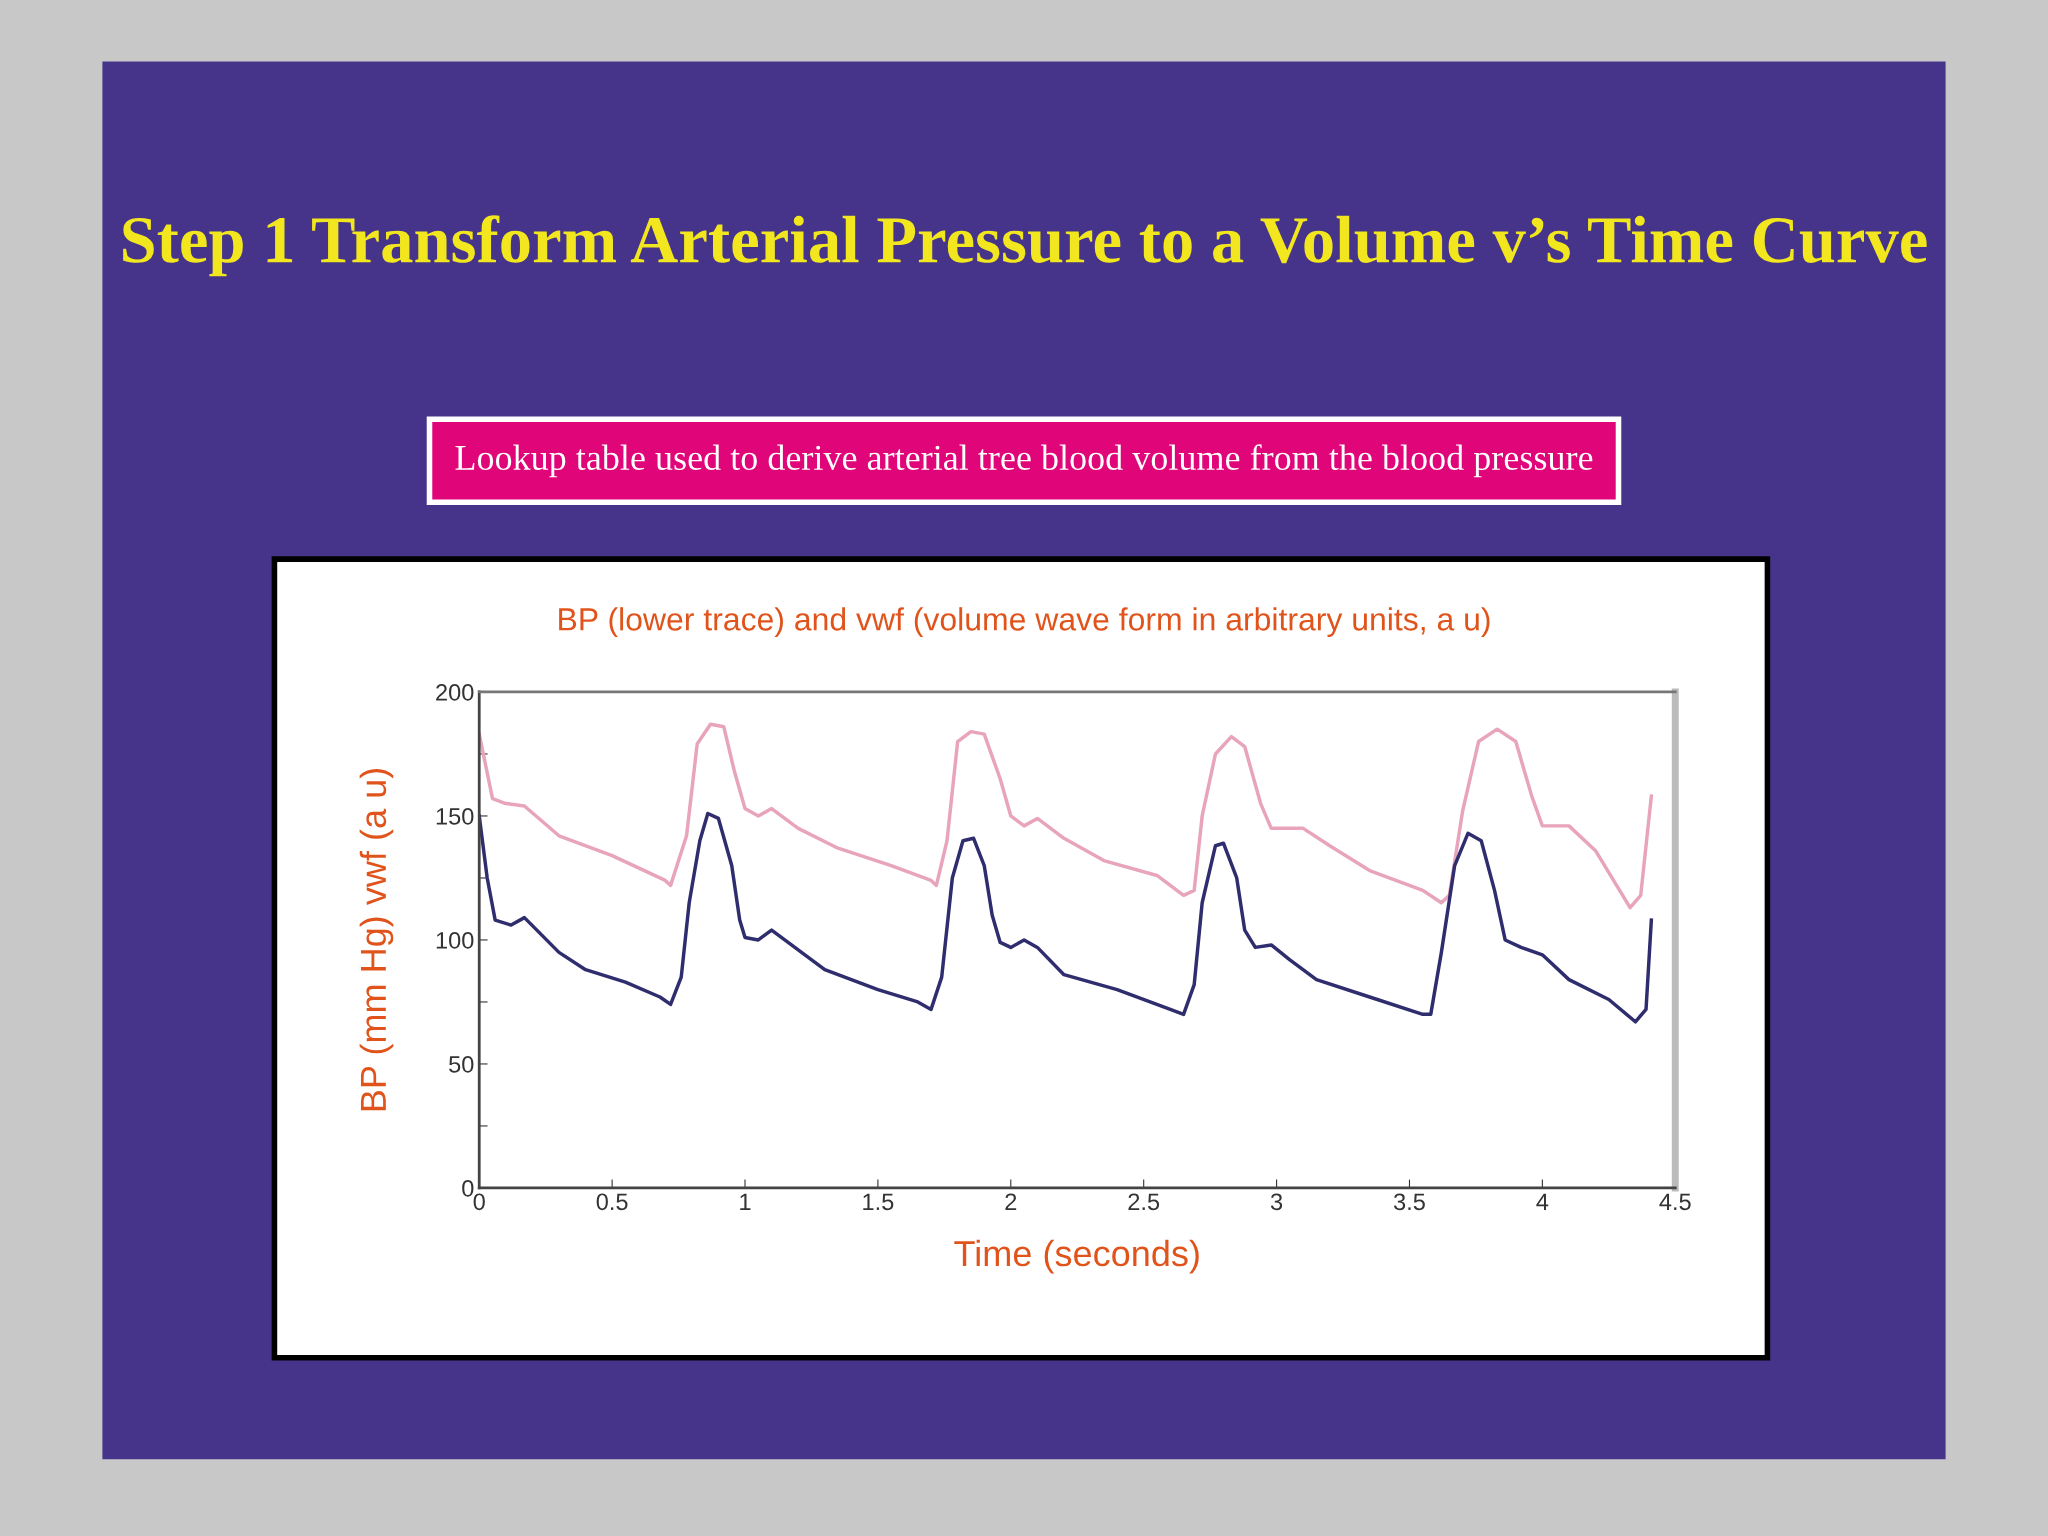 This screenshot has height=1536, width=2048. I want to click on y-tick-label: 50, so click(461, 1064).